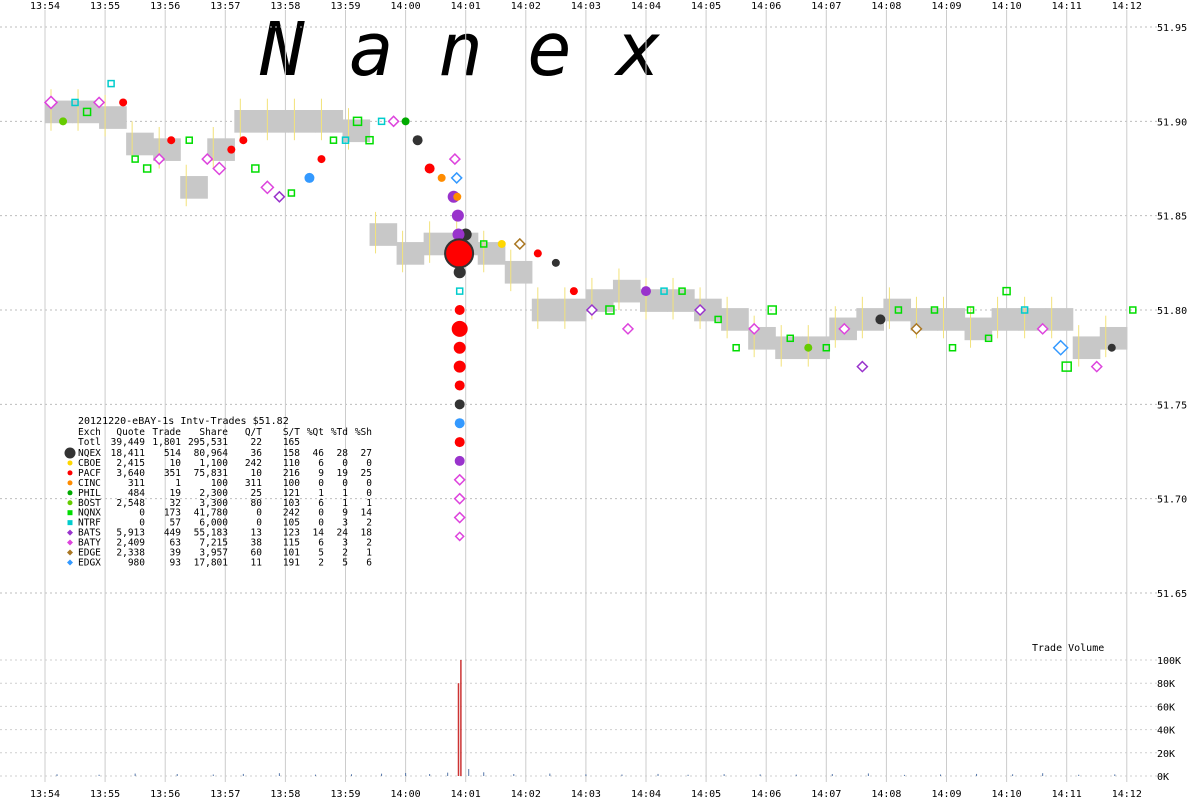 The height and width of the screenshot is (800, 1200). Describe the element at coordinates (363, 432) in the screenshot. I see `legend-header: %Sh` at that location.